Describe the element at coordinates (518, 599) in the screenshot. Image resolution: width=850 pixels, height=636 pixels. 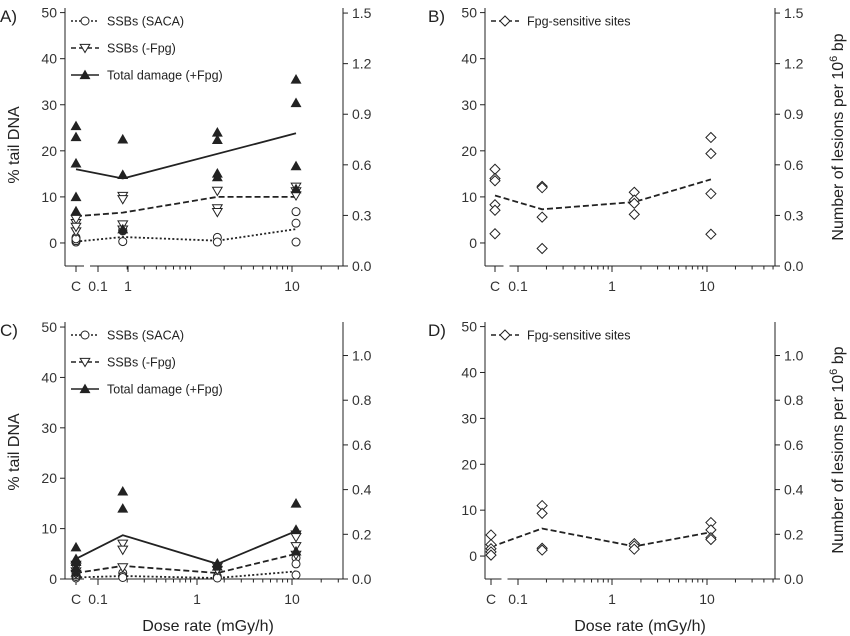
I see `x-tick-label: 0.1` at that location.